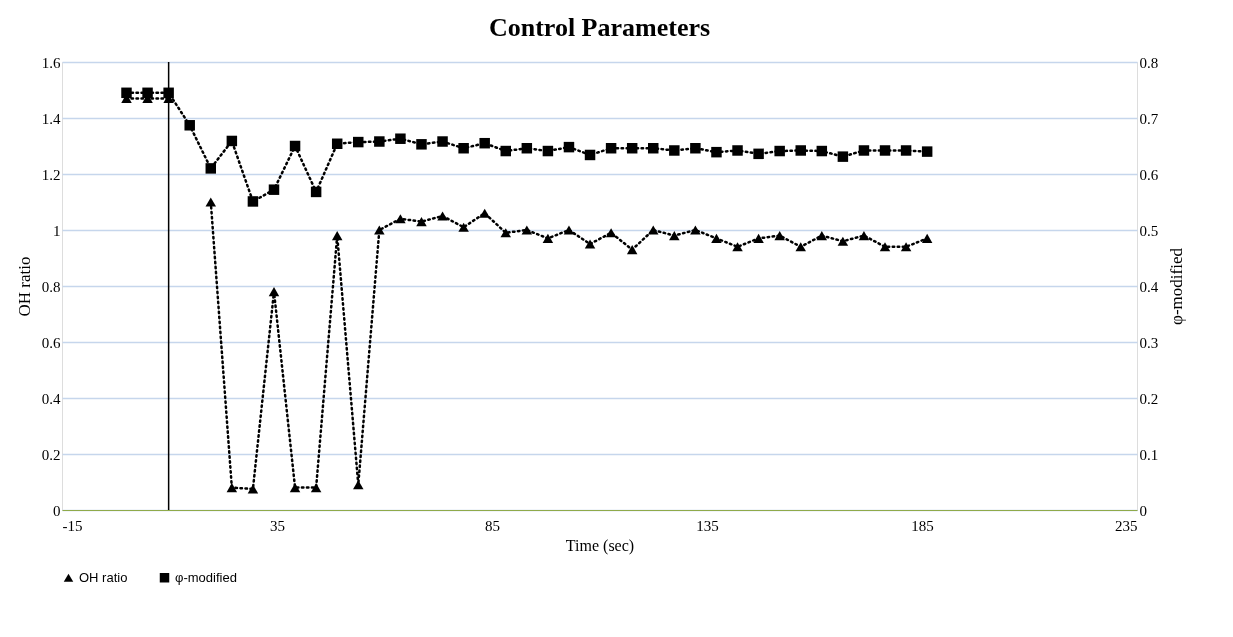 Image resolution: width=1233 pixels, height=637 pixels. Describe the element at coordinates (1149, 398) in the screenshot. I see `y2-tick-label: 0.2` at that location.